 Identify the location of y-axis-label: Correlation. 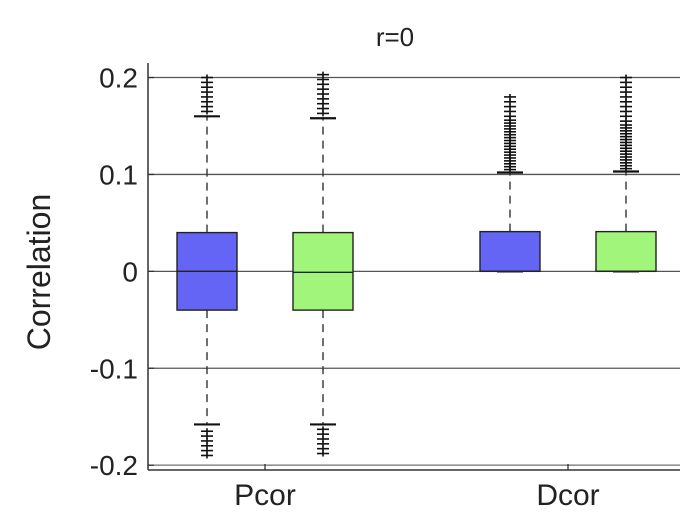
(39, 272).